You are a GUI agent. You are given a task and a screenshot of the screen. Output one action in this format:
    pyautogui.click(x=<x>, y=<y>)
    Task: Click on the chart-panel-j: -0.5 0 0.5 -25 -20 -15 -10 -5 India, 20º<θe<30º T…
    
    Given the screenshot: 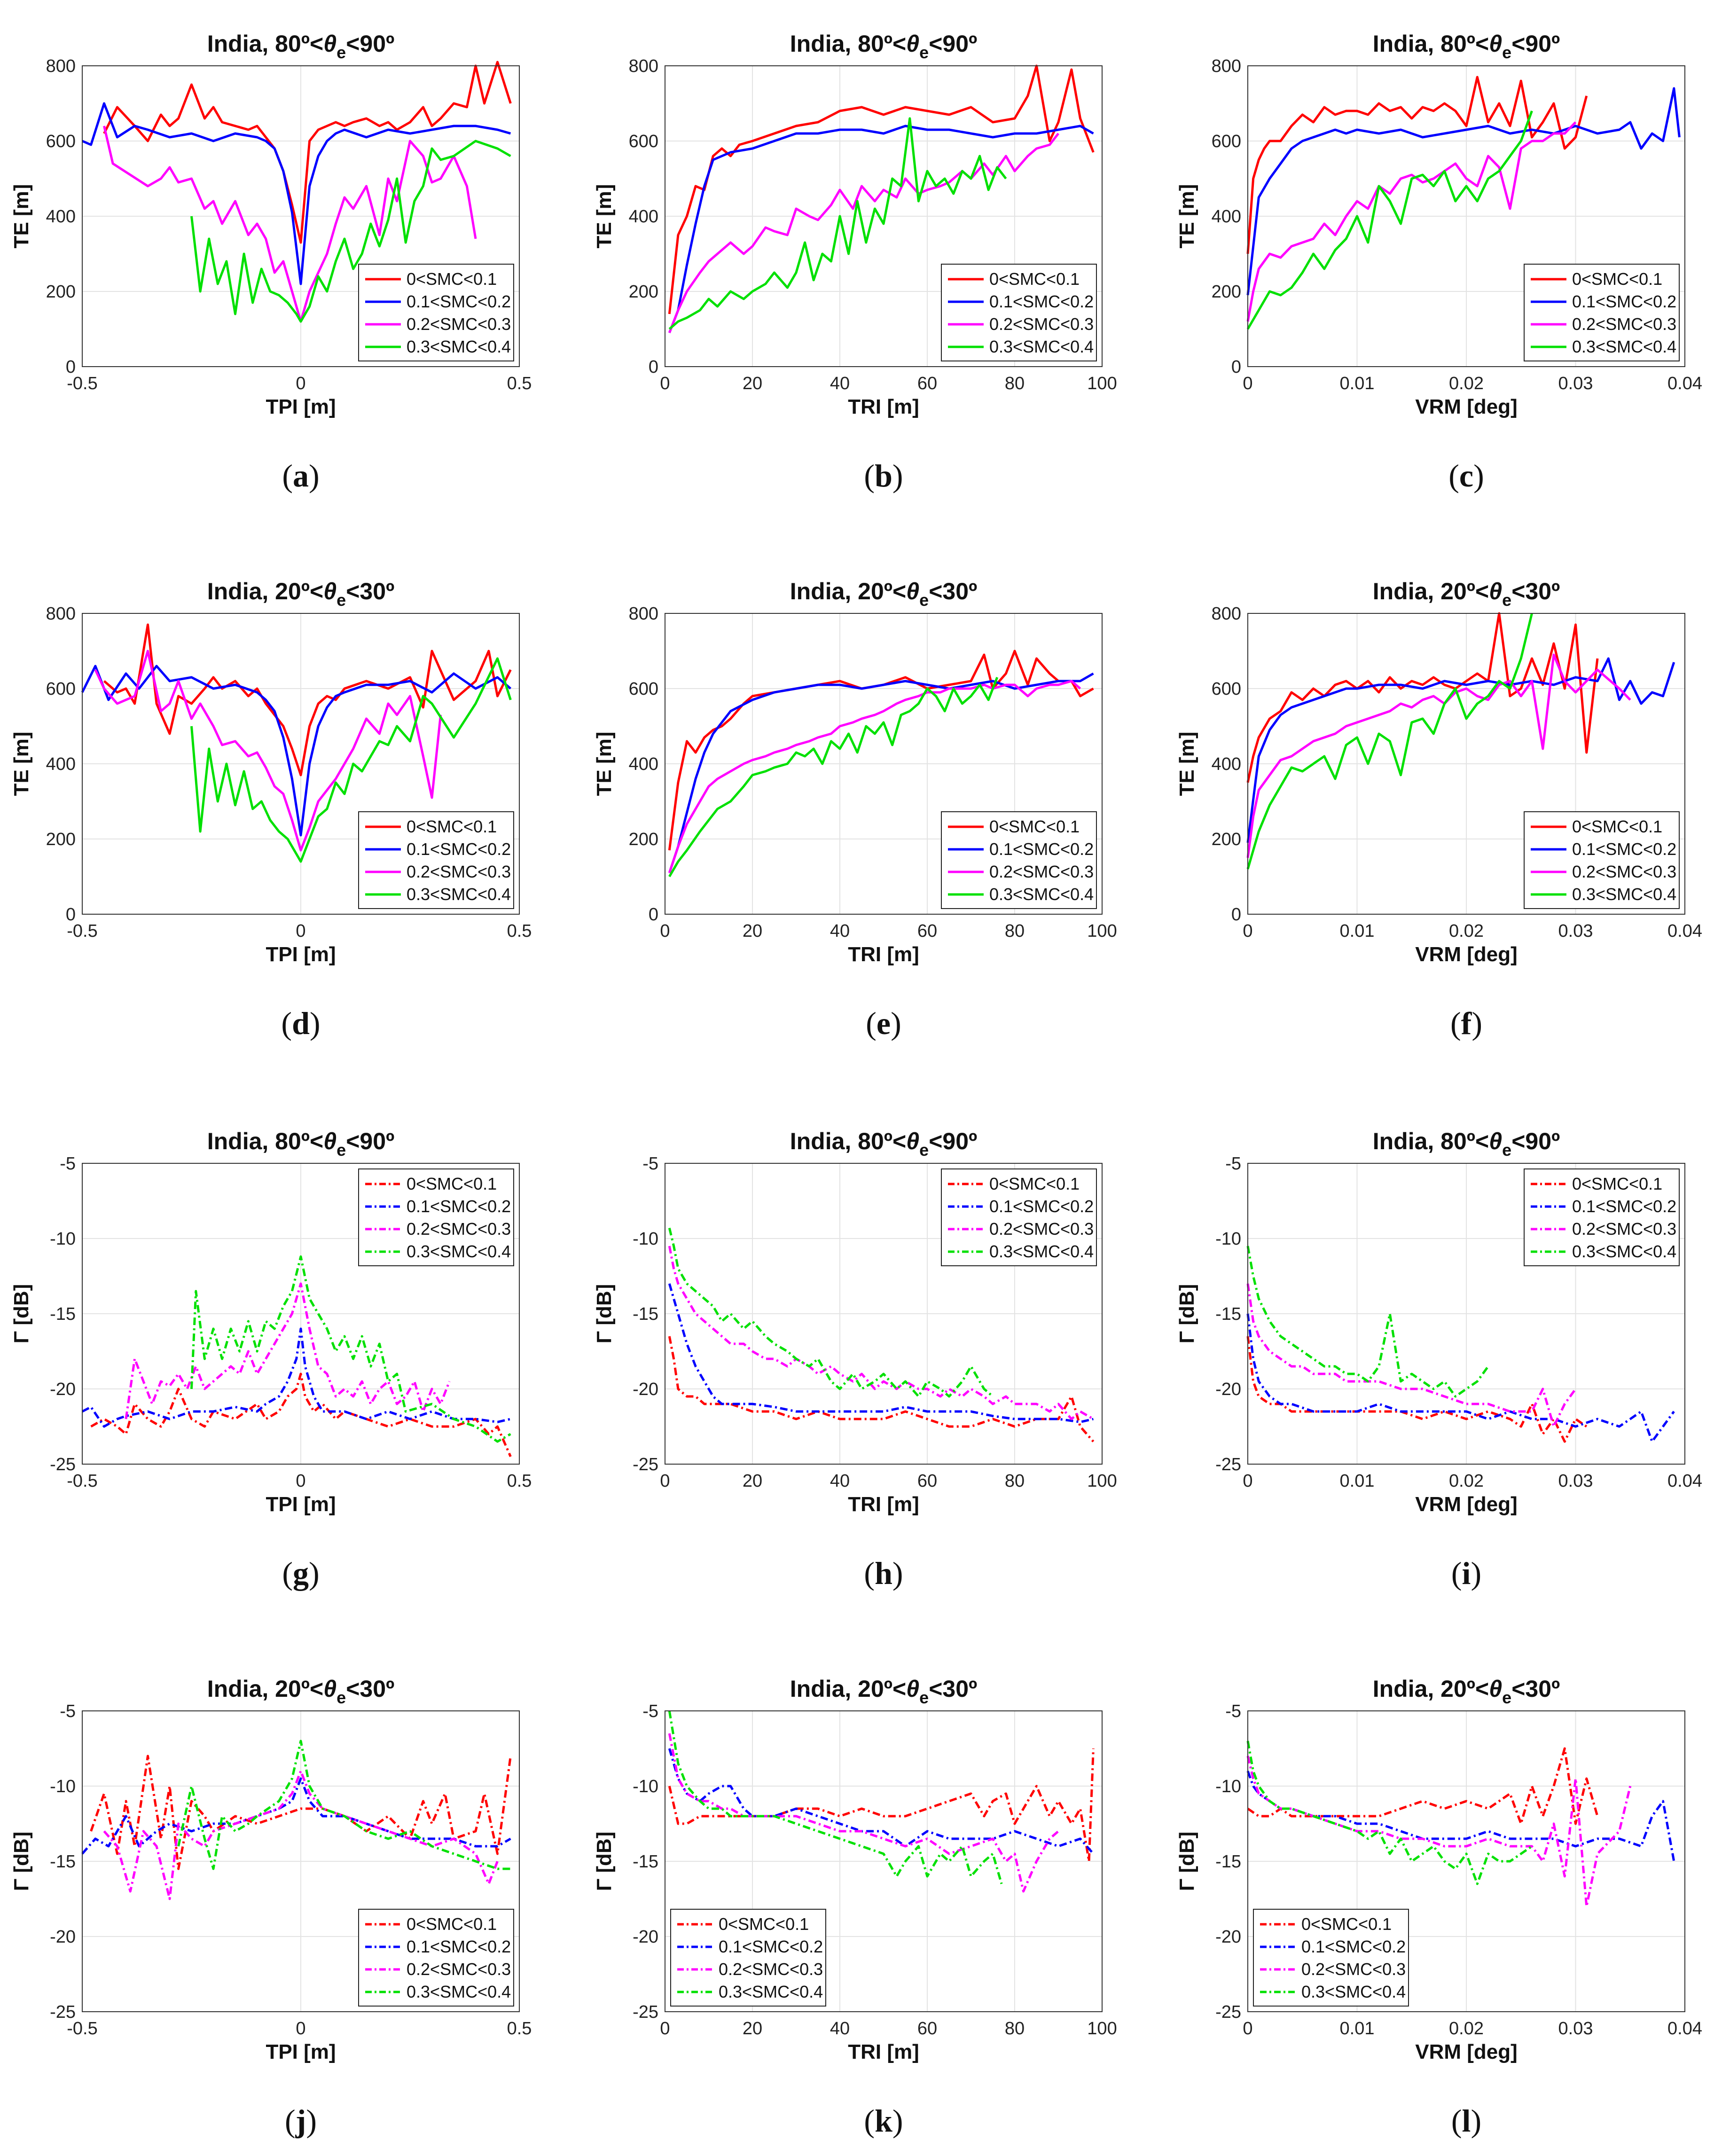 What is the action you would take?
    pyautogui.click(x=271, y=1907)
    